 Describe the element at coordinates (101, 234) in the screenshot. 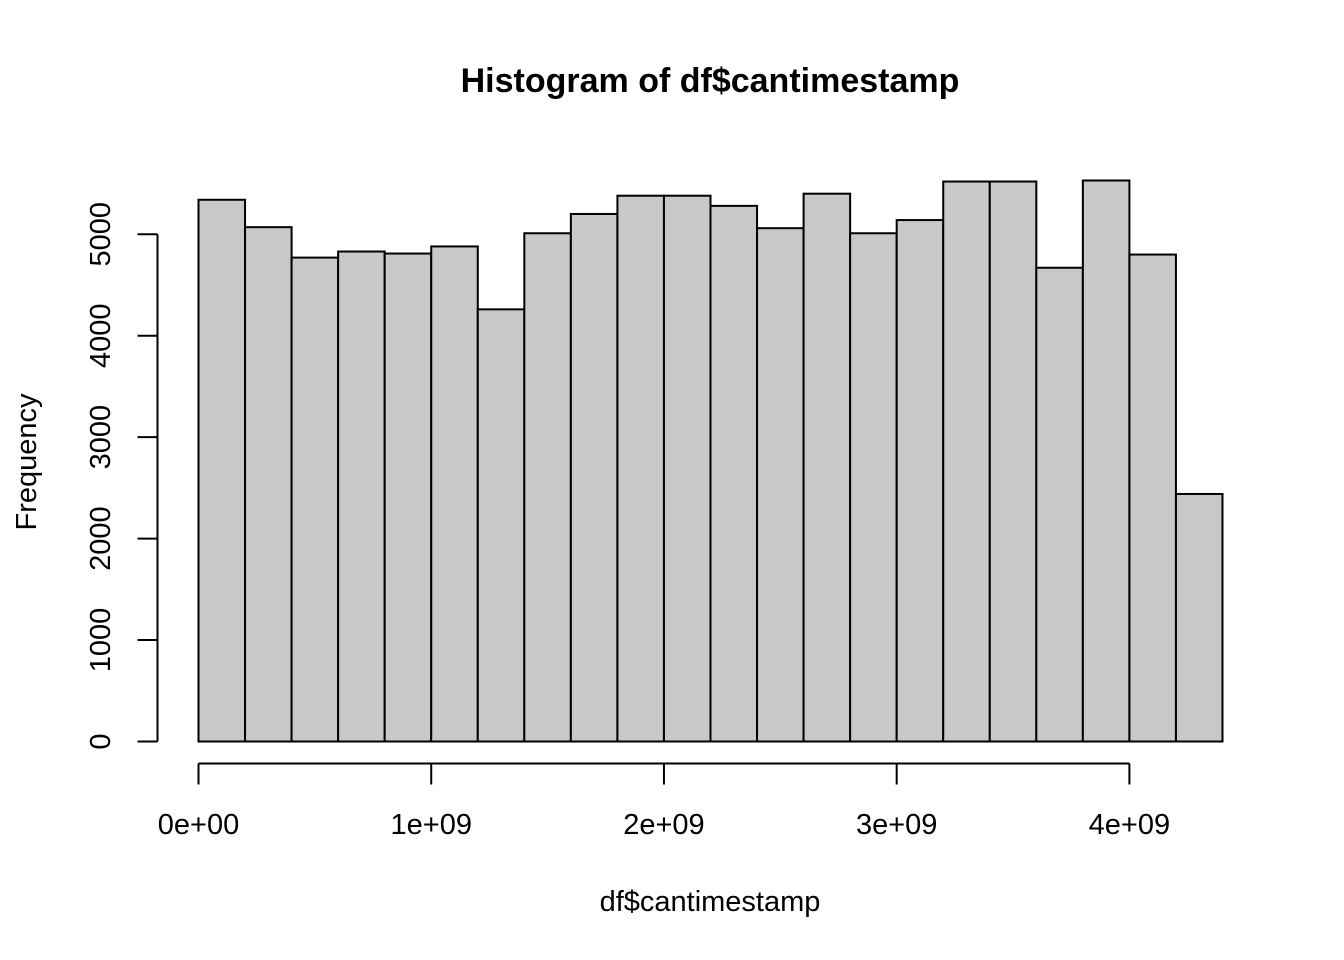

I see `y-tick-label: 5000` at that location.